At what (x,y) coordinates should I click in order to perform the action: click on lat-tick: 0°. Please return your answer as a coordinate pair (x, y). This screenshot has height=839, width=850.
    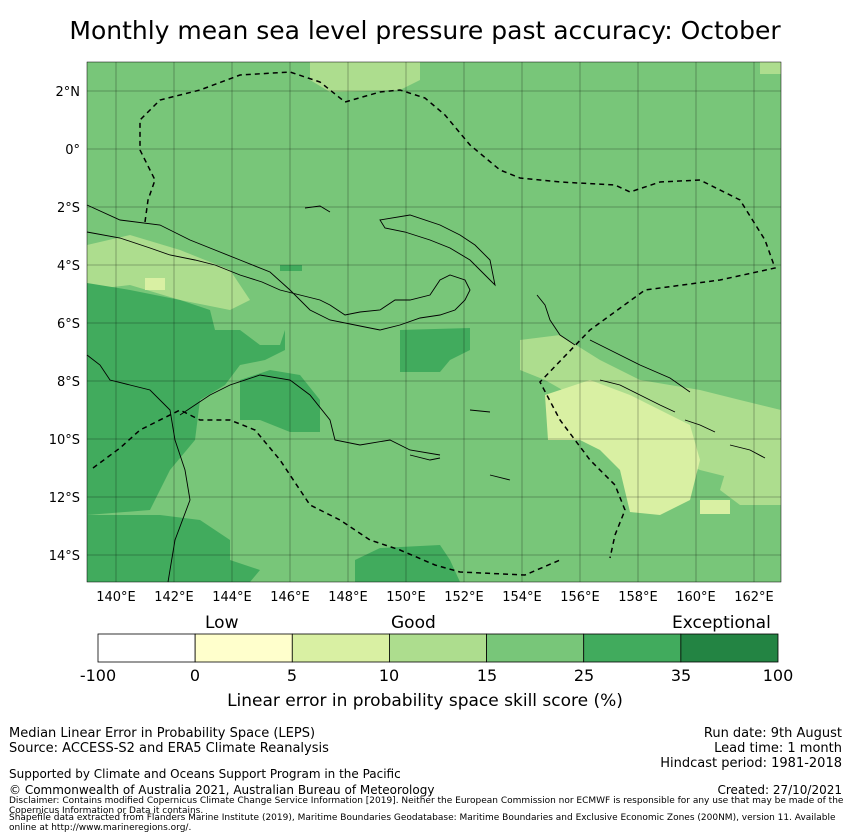
    Looking at the image, I should click on (72, 150).